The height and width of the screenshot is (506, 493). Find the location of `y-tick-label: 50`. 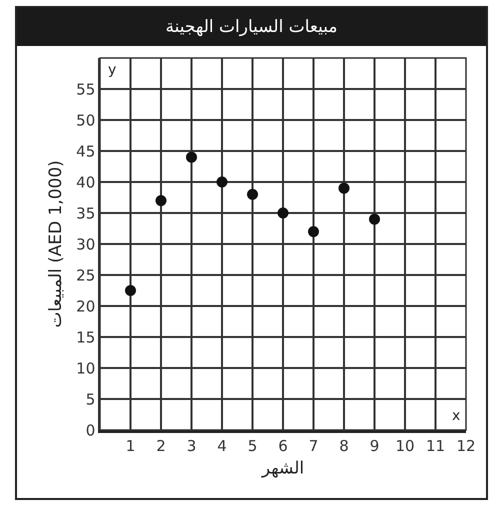

y-tick-label: 50 is located at coordinates (86, 120).